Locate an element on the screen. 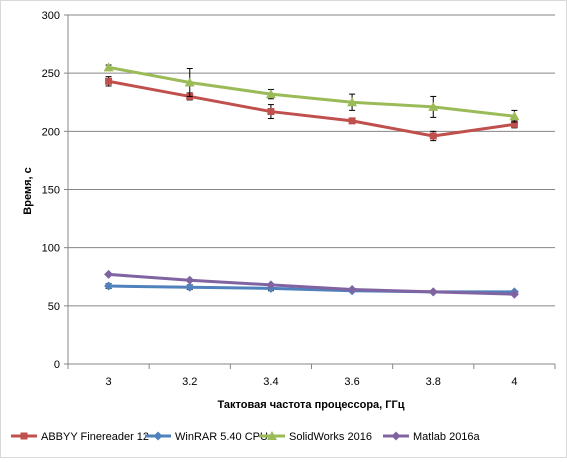  legend-label: SolidWorks 2016 is located at coordinates (330, 437).